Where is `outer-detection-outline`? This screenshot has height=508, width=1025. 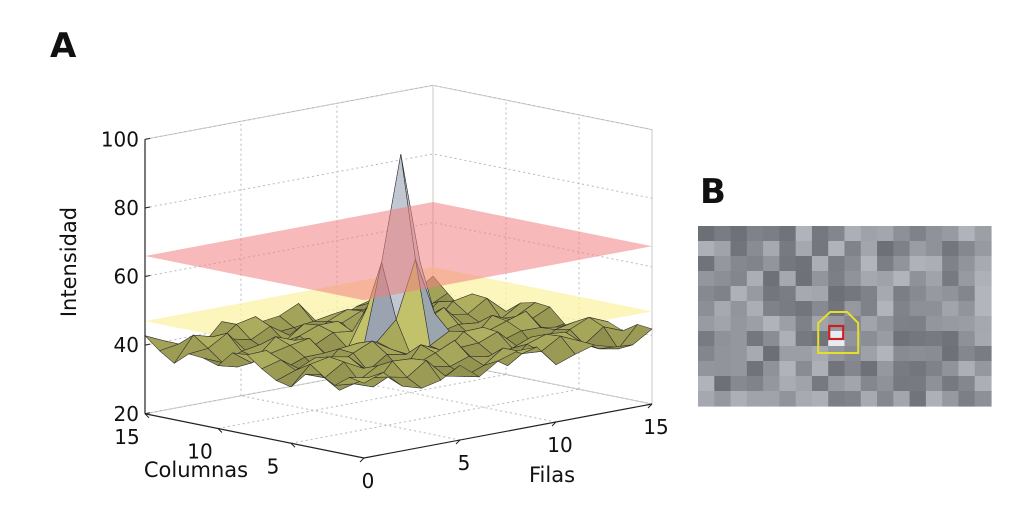
outer-detection-outline is located at coordinates (838, 332).